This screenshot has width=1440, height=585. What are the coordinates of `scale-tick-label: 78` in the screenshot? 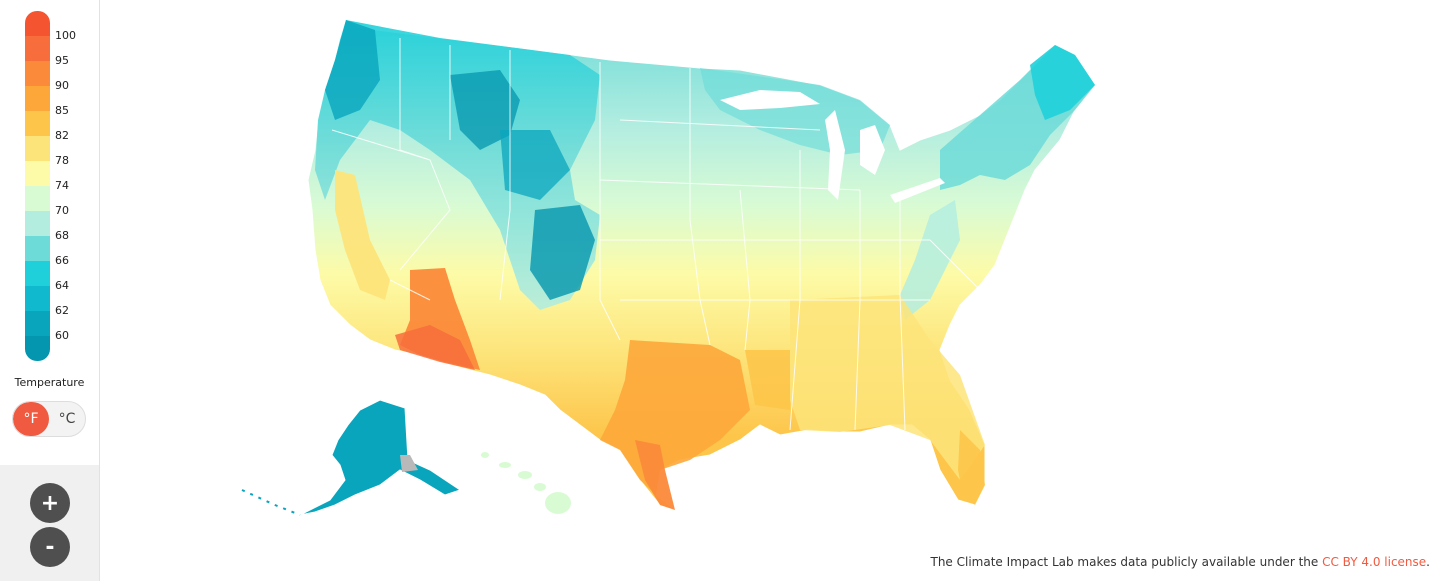 It's located at (62, 160).